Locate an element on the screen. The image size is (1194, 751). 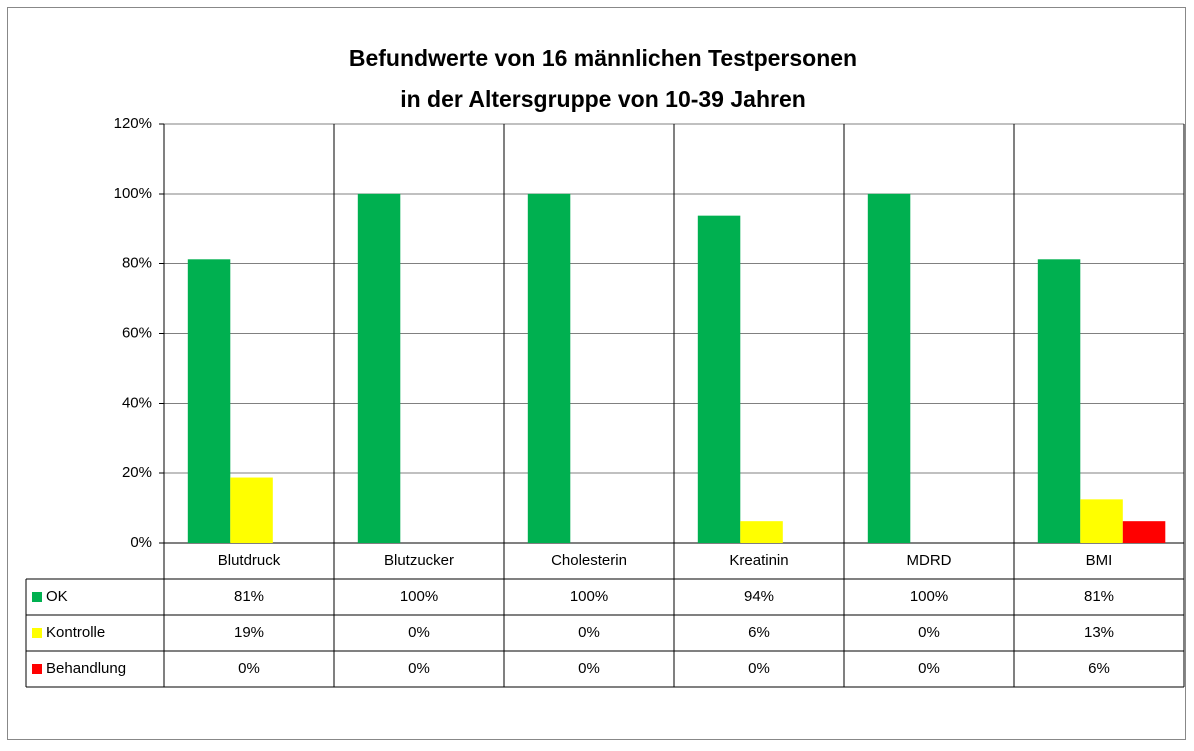
table-value: 94% is located at coordinates (759, 596).